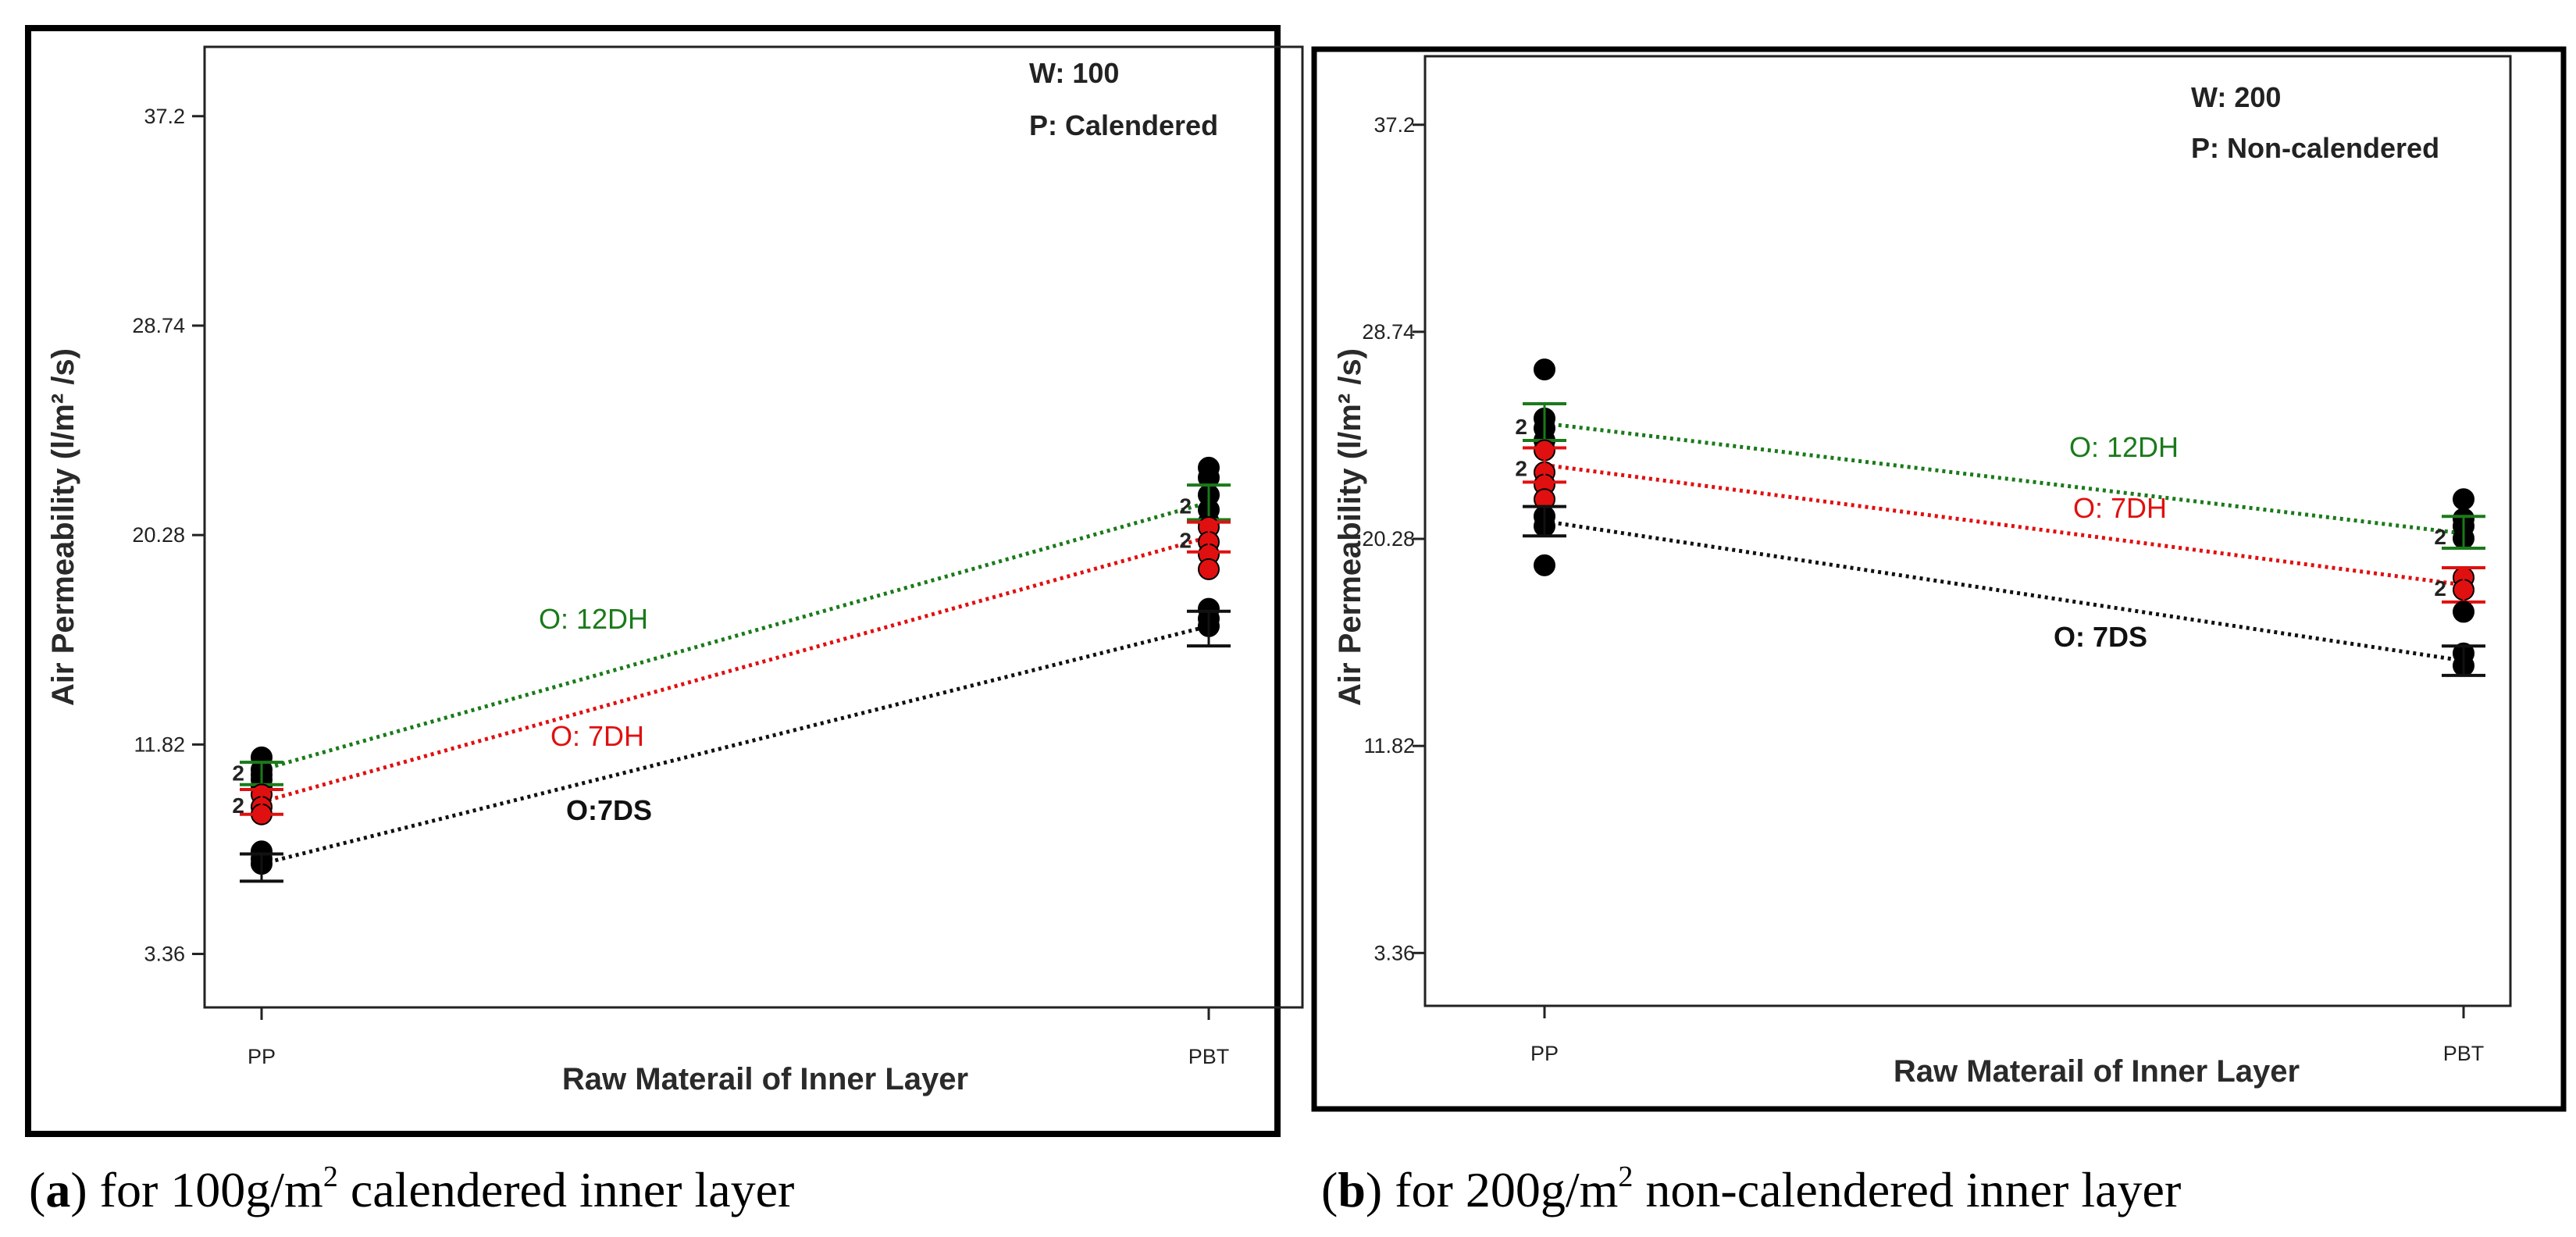 The width and height of the screenshot is (2576, 1237). I want to click on series-label: O: 7DS, so click(2100, 637).